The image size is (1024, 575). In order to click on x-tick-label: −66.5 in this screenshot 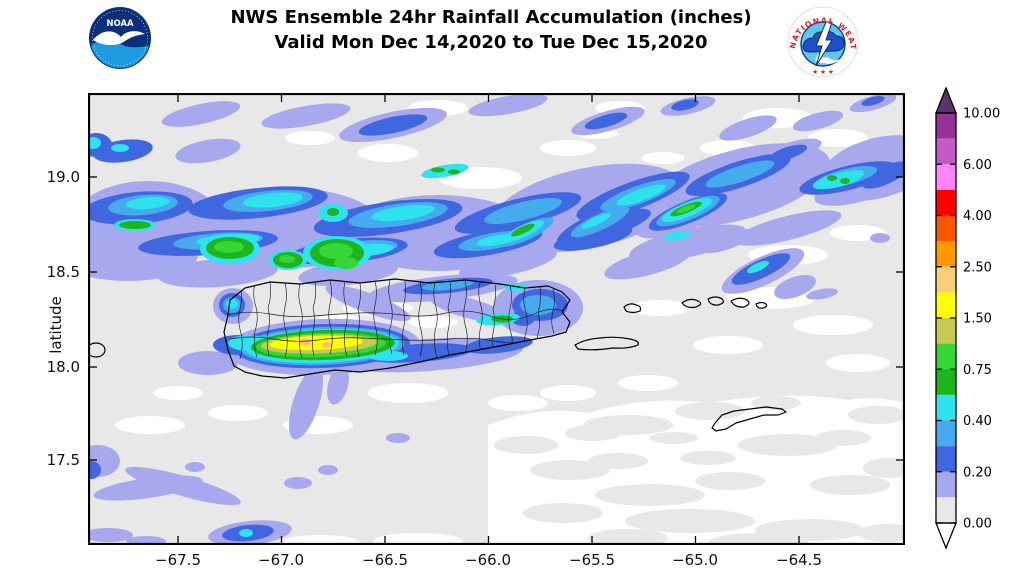, I will do `click(385, 560)`.